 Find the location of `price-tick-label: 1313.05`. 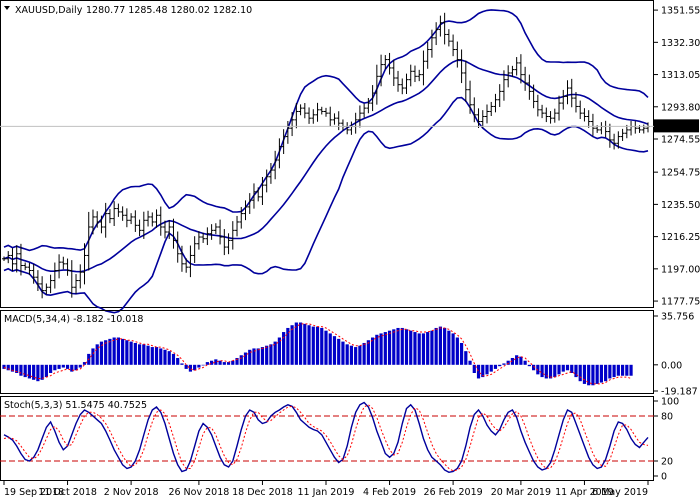

price-tick-label: 1313.05 is located at coordinates (680, 75).